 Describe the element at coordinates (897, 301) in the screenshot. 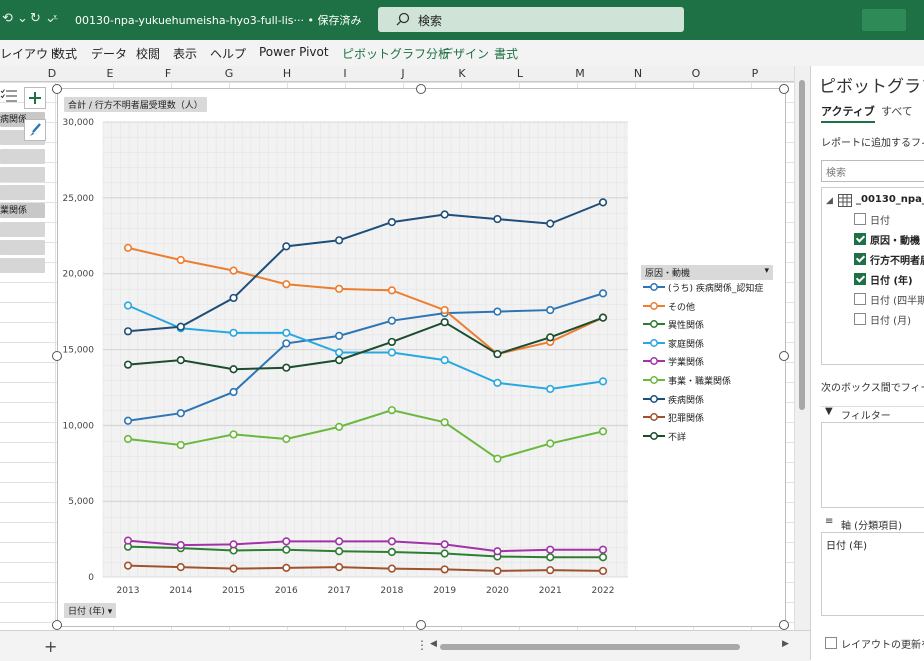

I see `field-label: 日付 (四半期` at that location.